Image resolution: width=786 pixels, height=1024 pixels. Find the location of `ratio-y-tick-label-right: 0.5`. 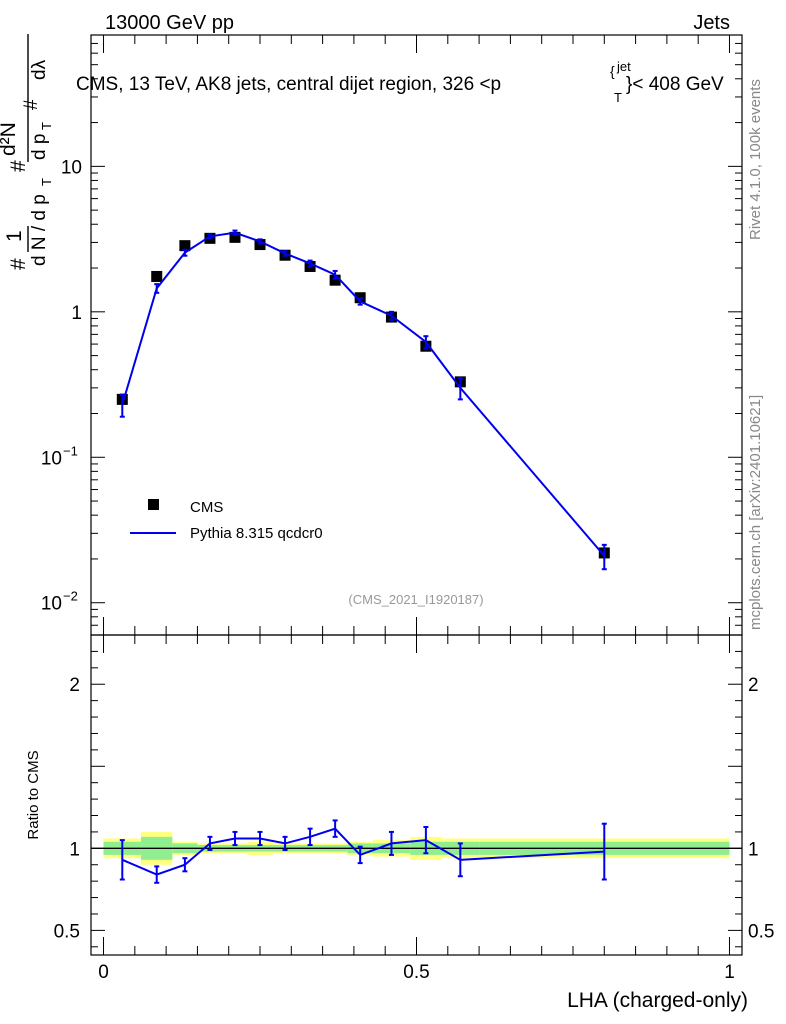

ratio-y-tick-label-right: 0.5 is located at coordinates (761, 931).